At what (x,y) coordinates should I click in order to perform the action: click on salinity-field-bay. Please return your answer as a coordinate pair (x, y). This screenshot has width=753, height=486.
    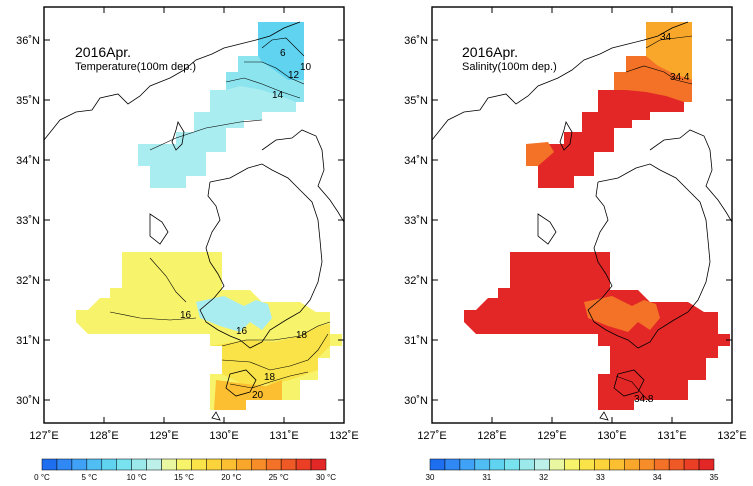
    Looking at the image, I should click on (622, 314).